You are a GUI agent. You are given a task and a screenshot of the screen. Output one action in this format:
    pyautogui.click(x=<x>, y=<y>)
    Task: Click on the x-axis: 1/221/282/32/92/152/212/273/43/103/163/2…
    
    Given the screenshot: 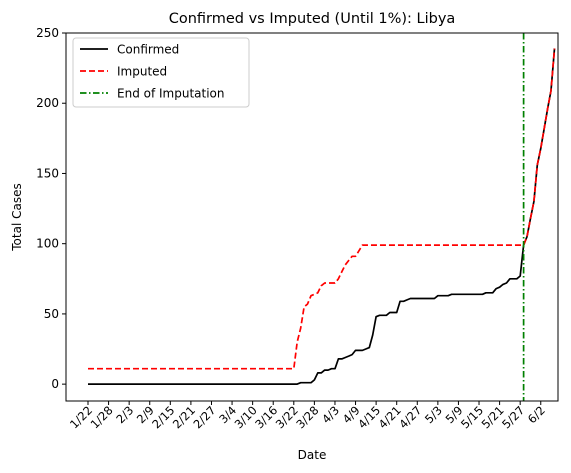 What is the action you would take?
    pyautogui.click(x=307, y=416)
    